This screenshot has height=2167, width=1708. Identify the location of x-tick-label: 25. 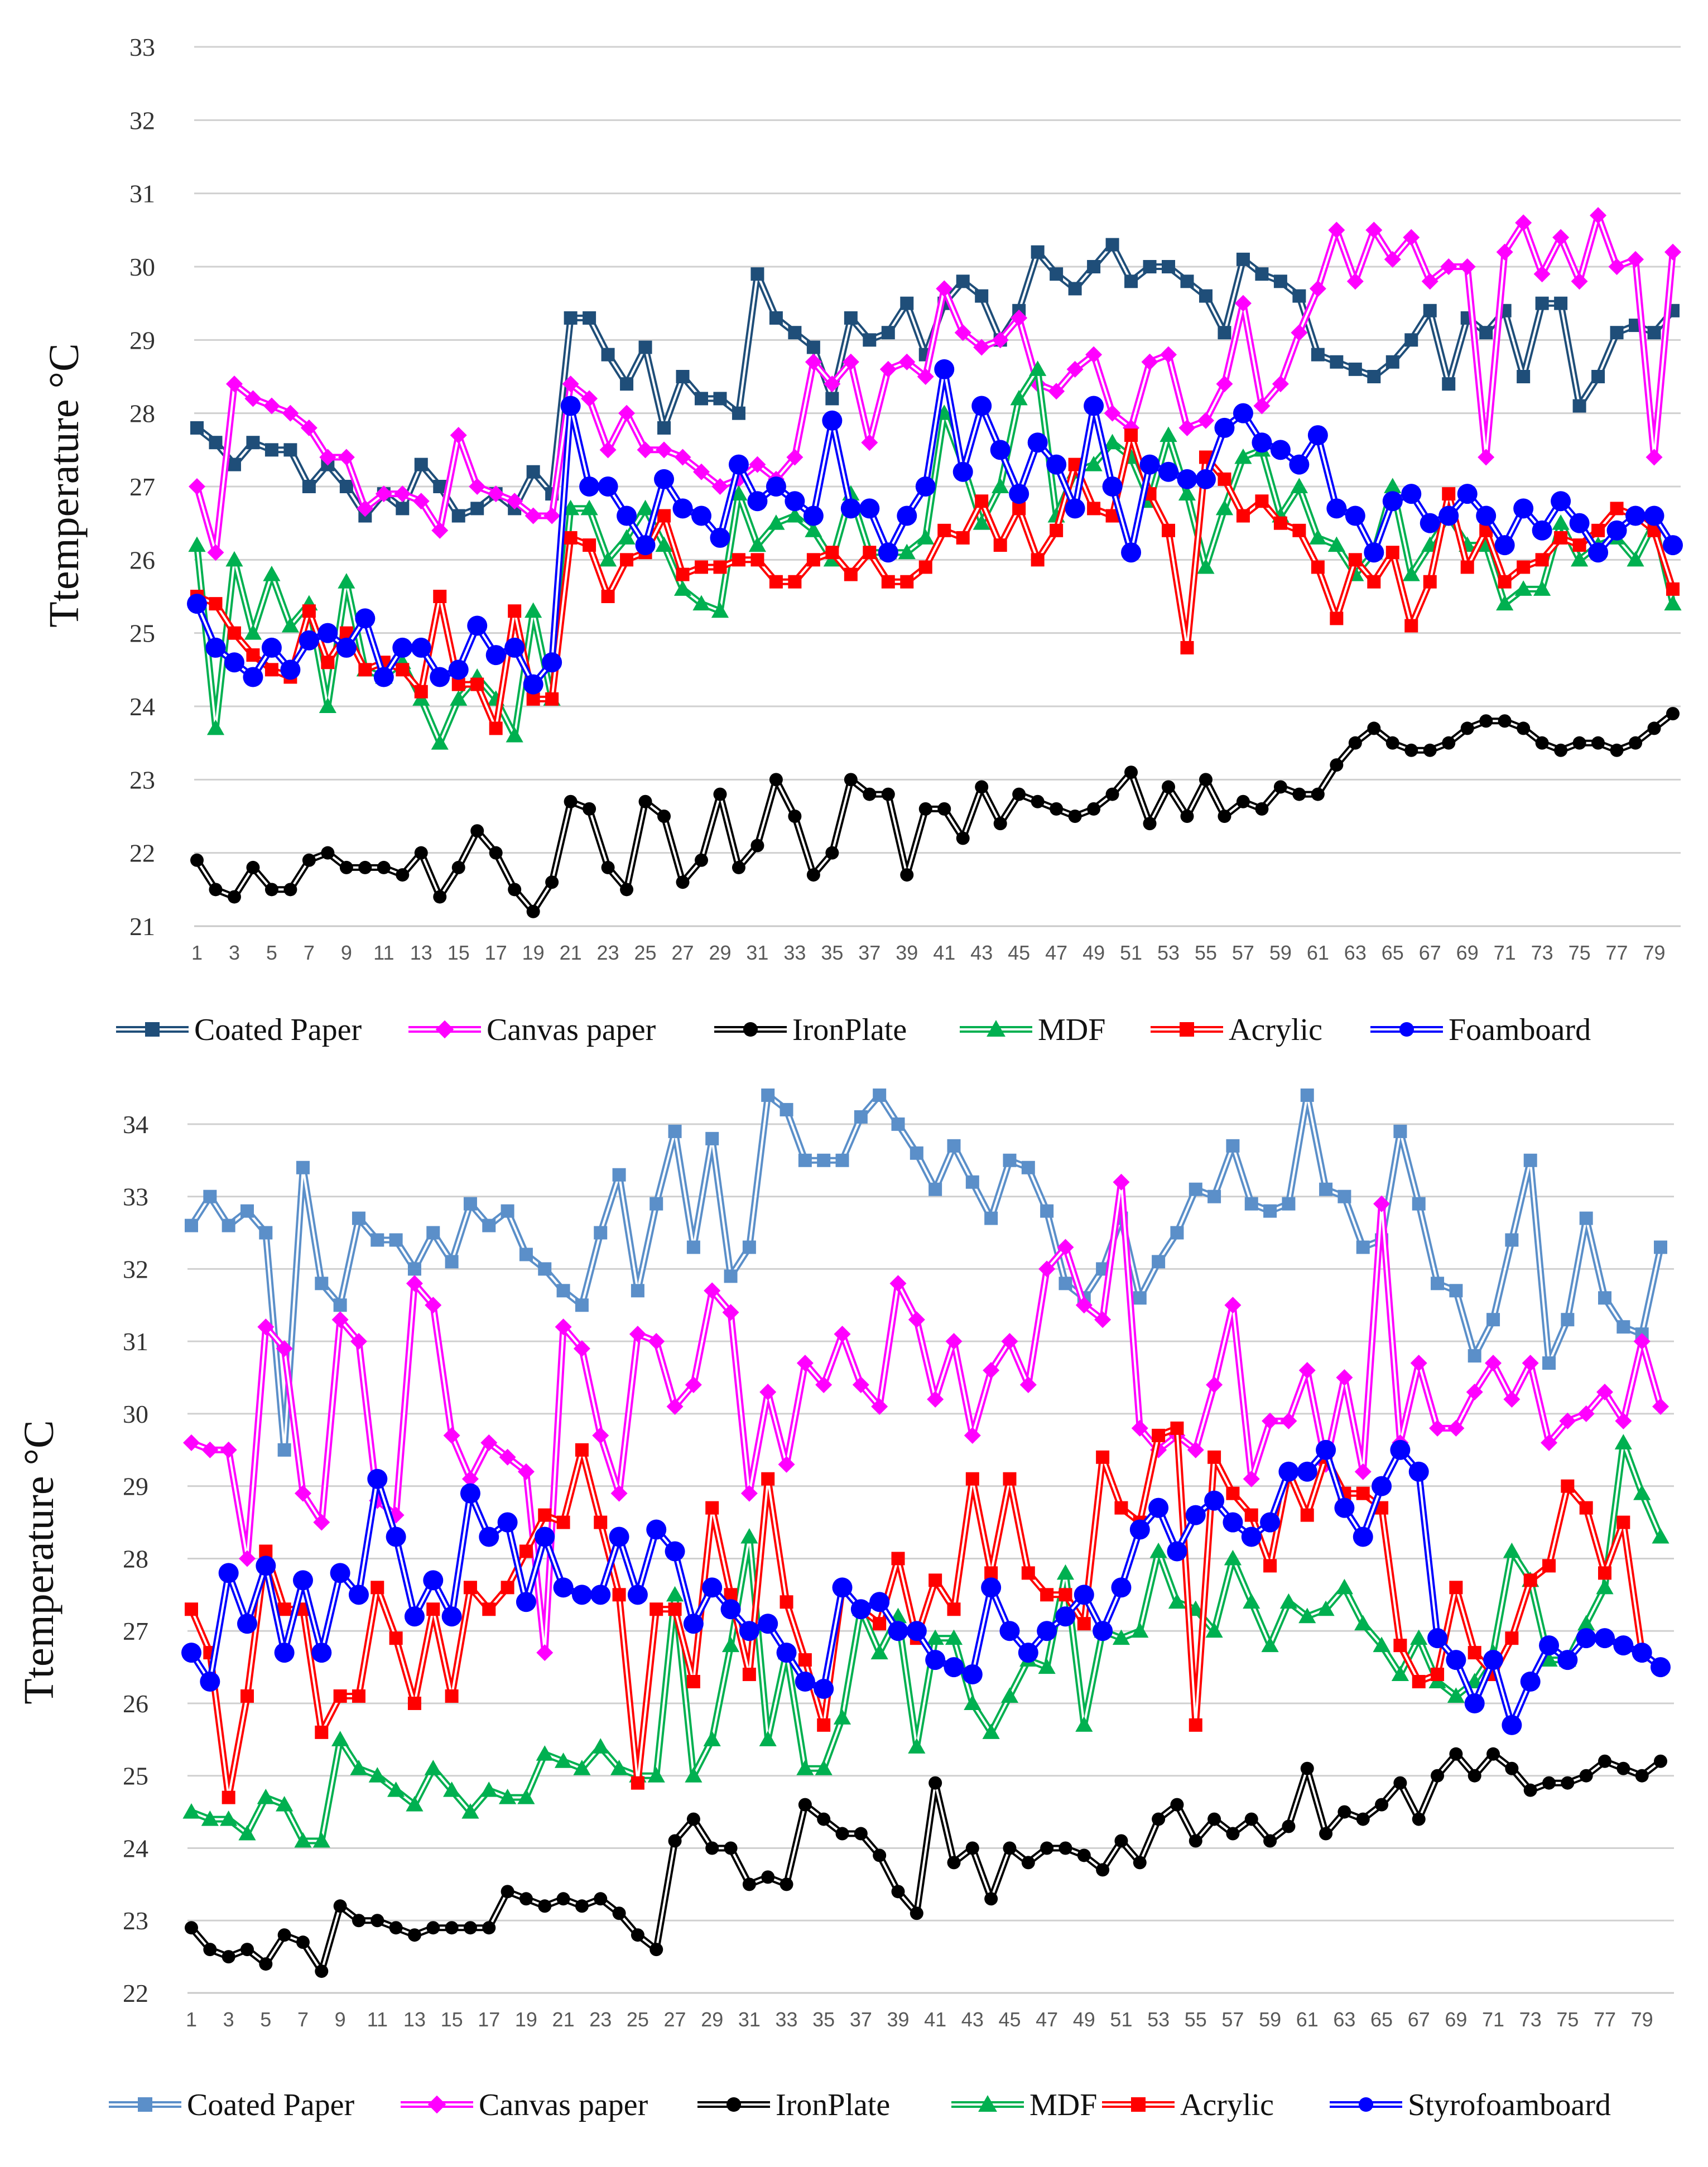
(638, 2019).